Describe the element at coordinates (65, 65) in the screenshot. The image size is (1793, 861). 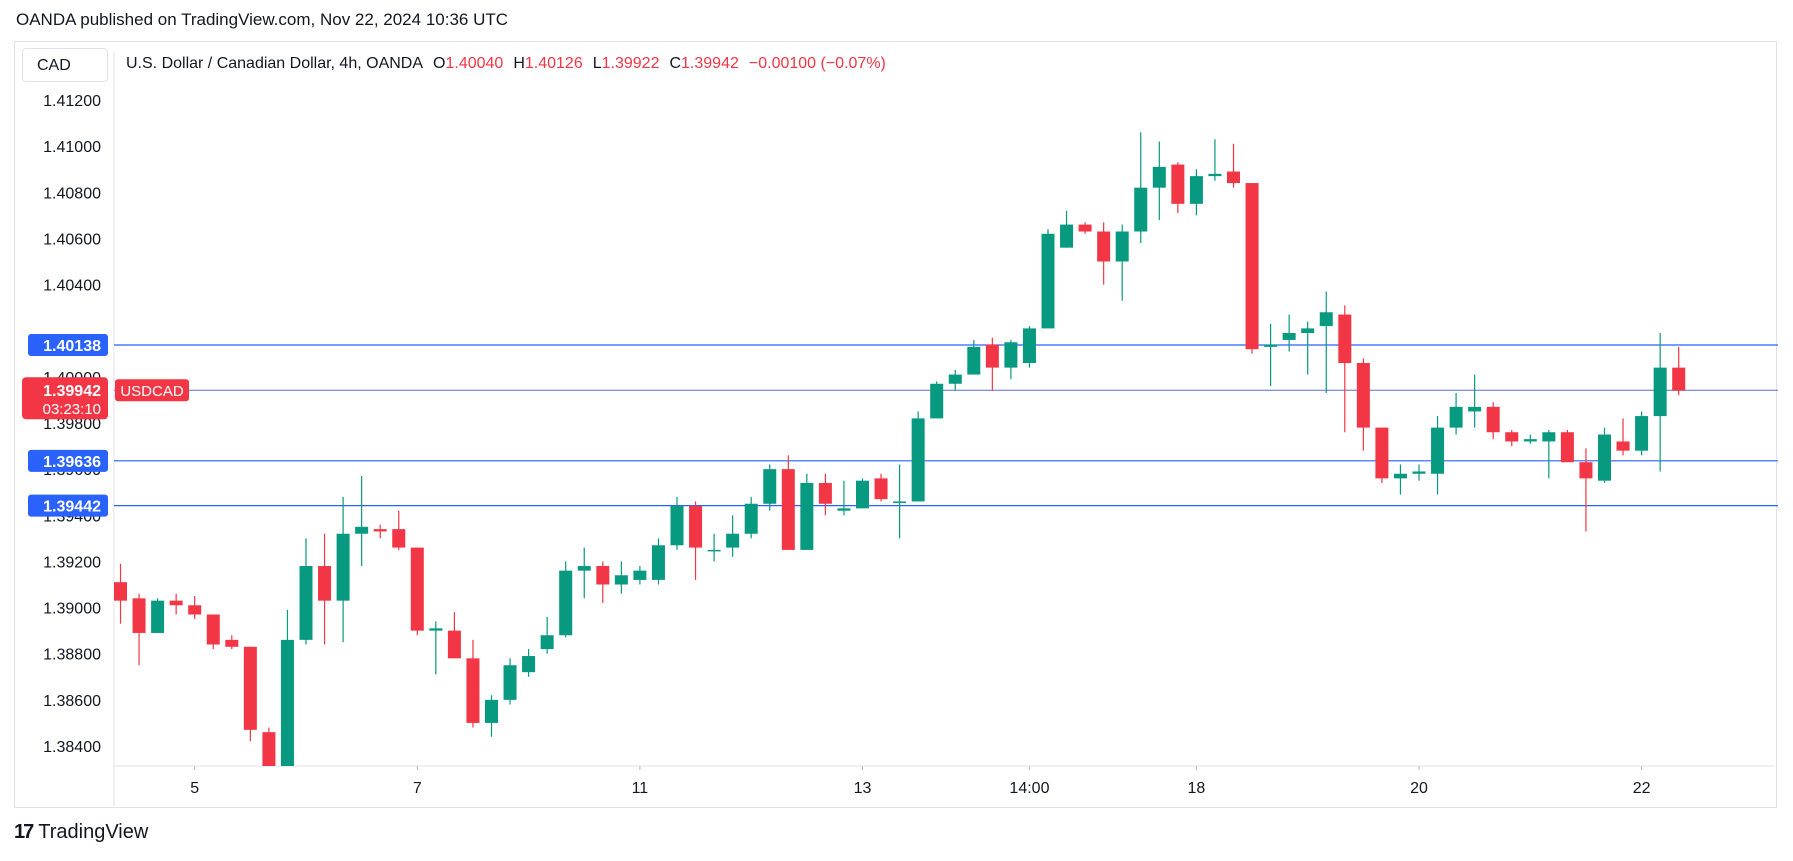
I see `currency-selector: CAD` at that location.